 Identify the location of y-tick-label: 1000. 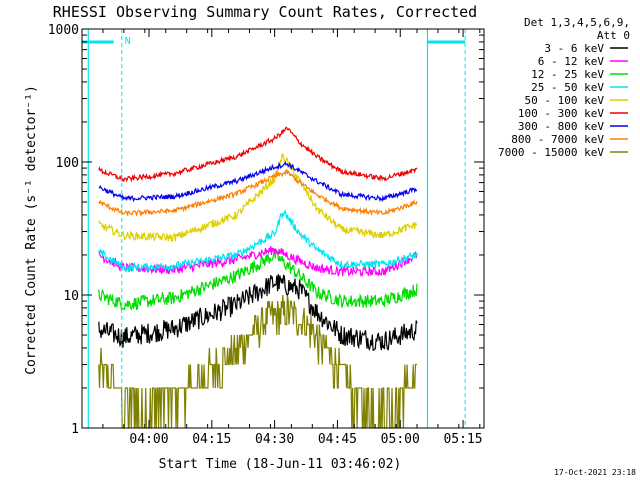
(63, 30).